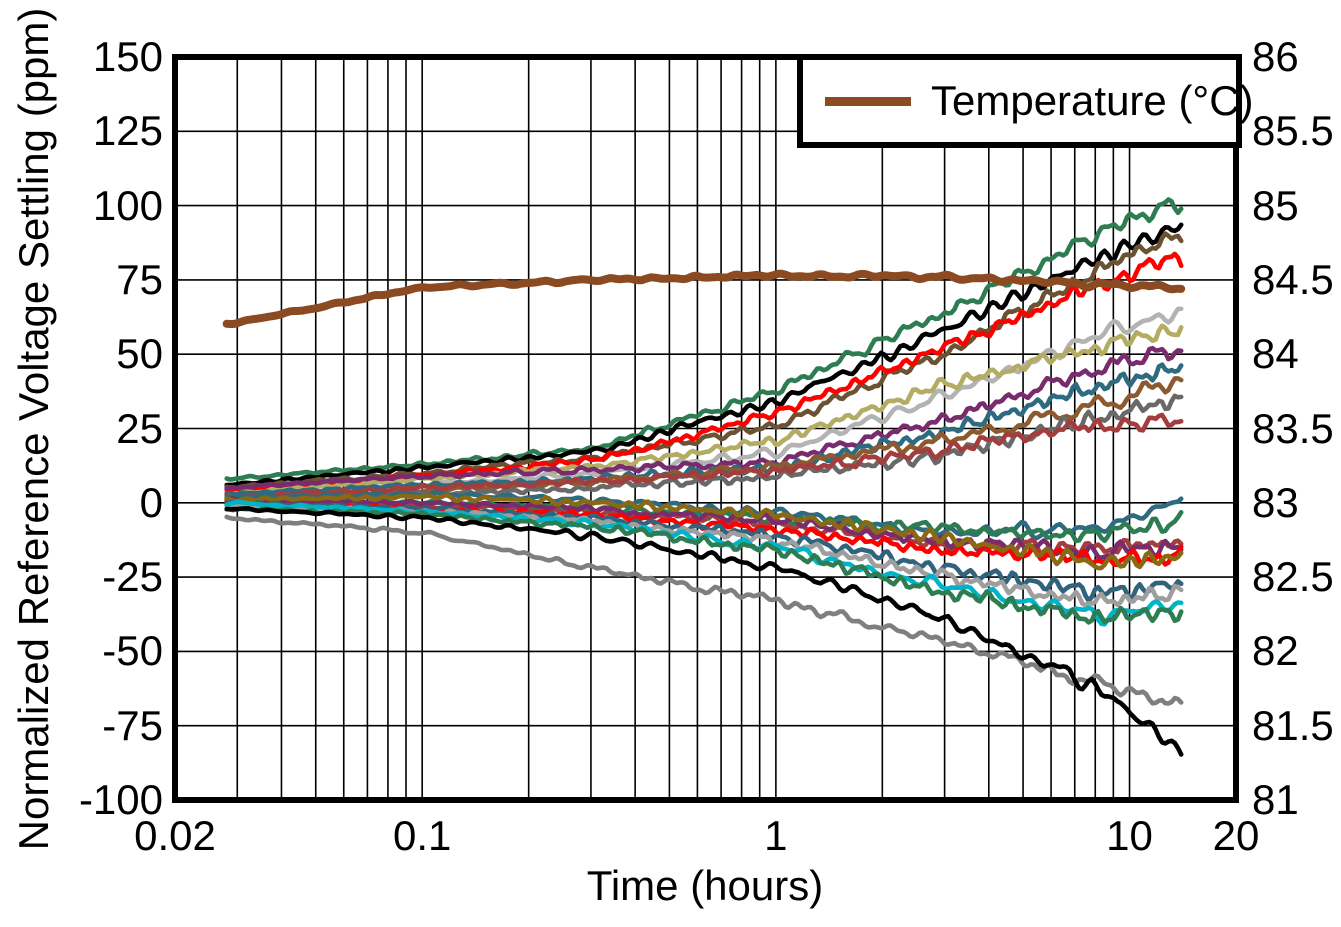  What do you see at coordinates (1293, 131) in the screenshot?
I see `tick-label: 85.5` at bounding box center [1293, 131].